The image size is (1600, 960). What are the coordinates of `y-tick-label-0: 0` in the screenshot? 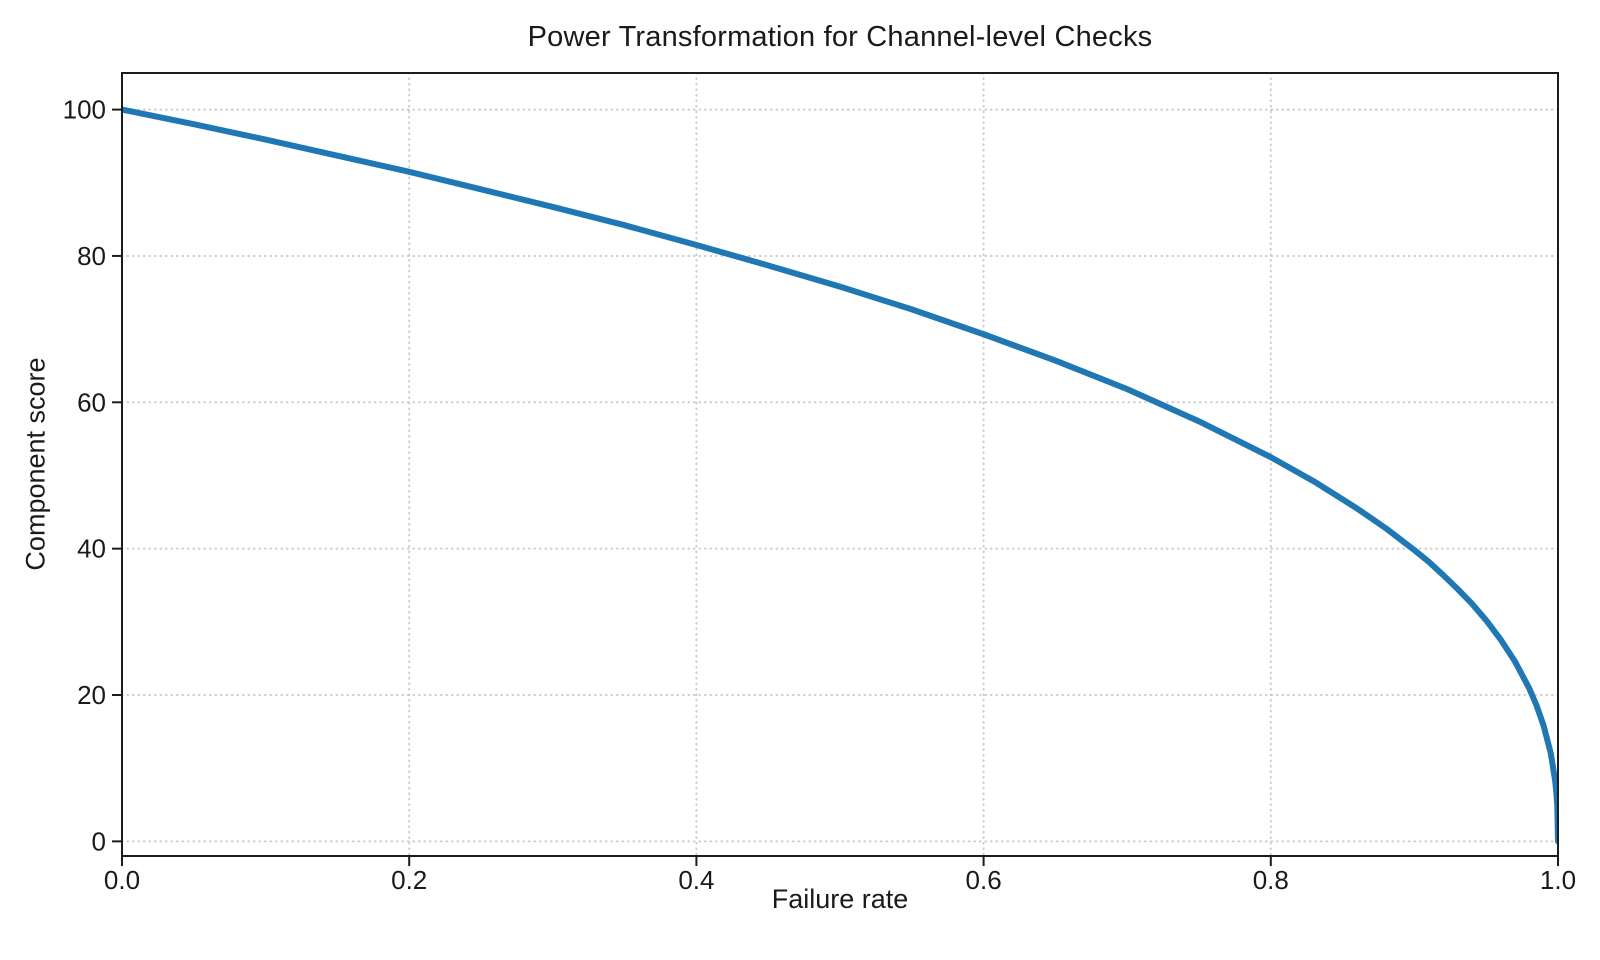 It's located at (99, 841).